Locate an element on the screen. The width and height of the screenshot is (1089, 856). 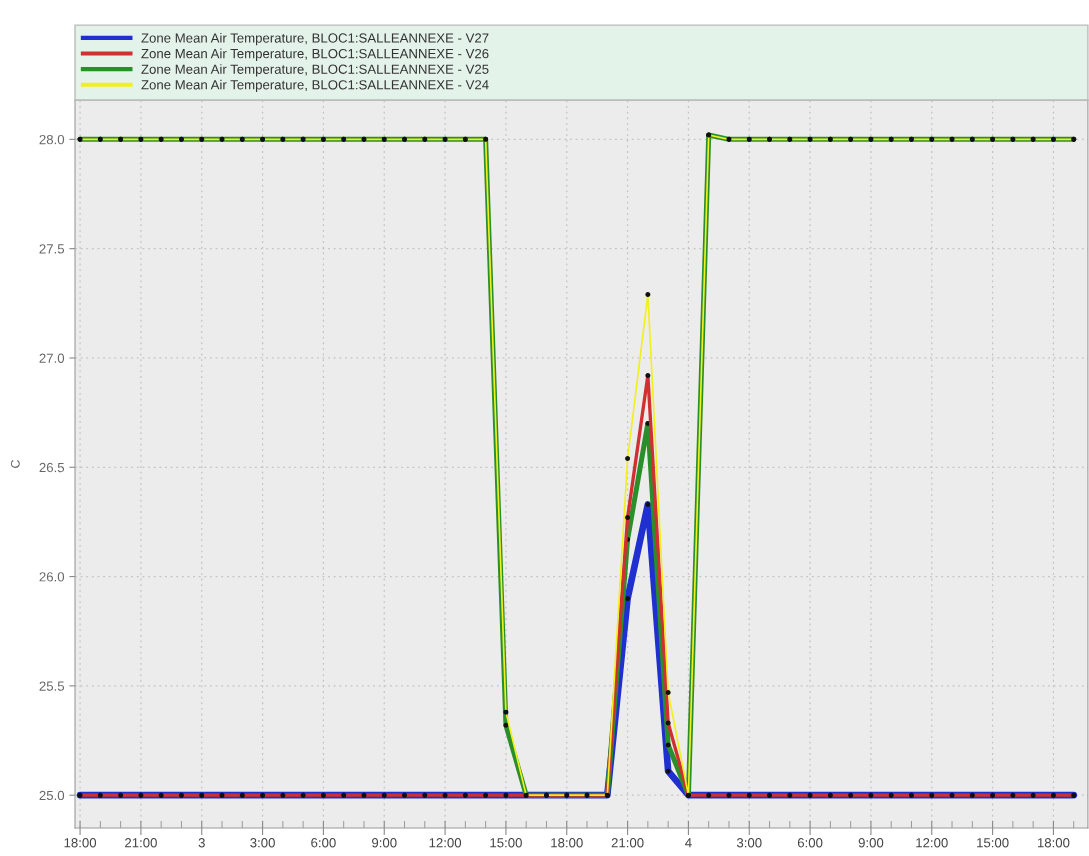
y-tick-label: 25.0 is located at coordinates (52, 795).